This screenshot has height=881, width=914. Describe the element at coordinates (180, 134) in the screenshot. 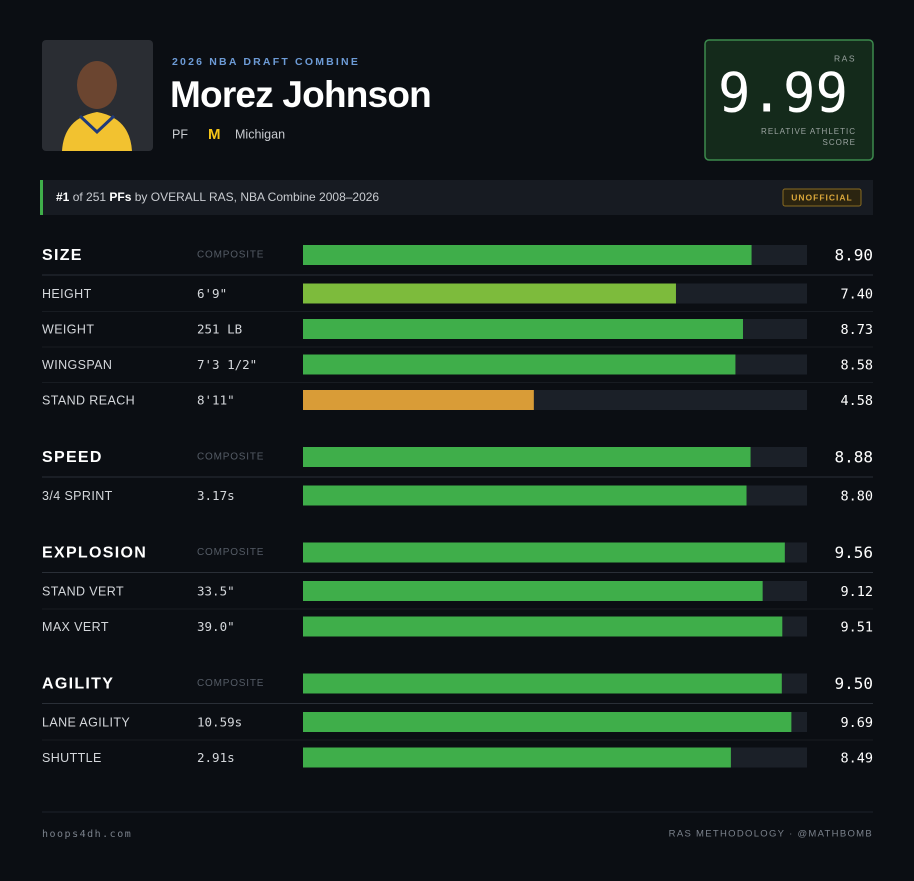

I see `position: PF` at that location.